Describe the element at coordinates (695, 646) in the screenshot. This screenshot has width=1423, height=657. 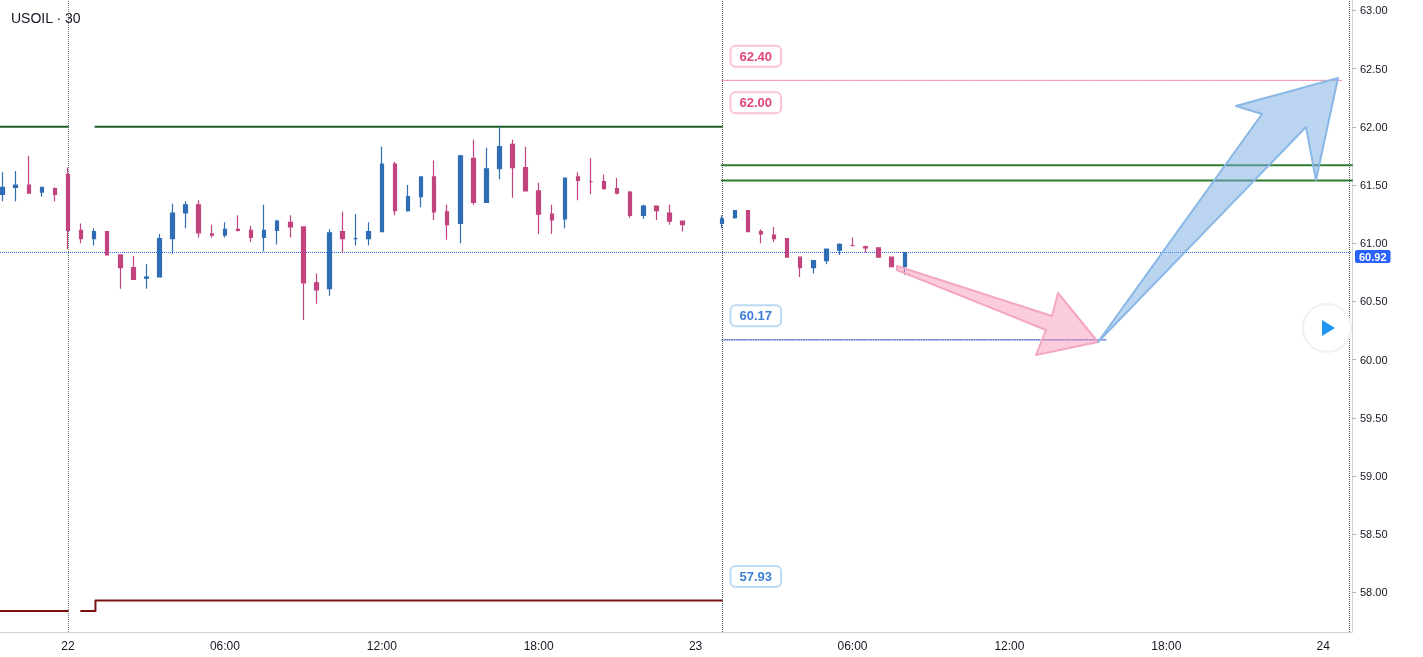
I see `x-tick-label: 23` at that location.